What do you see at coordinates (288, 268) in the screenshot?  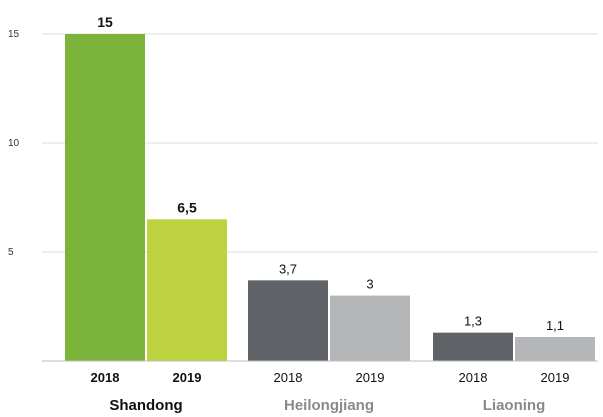 I see `data-label: 3,7` at bounding box center [288, 268].